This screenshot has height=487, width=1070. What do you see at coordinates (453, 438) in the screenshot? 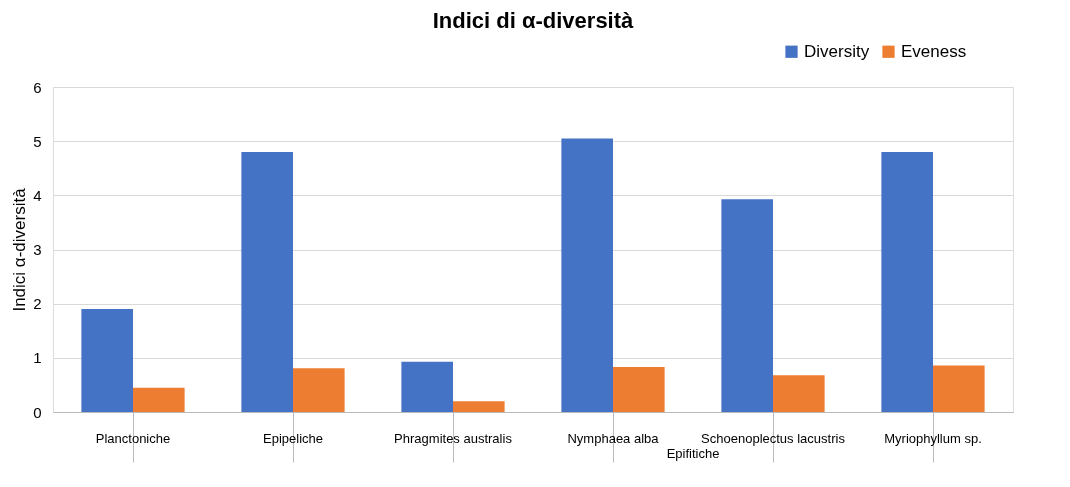
I see `x-tick-label: Phragmites australis` at bounding box center [453, 438].